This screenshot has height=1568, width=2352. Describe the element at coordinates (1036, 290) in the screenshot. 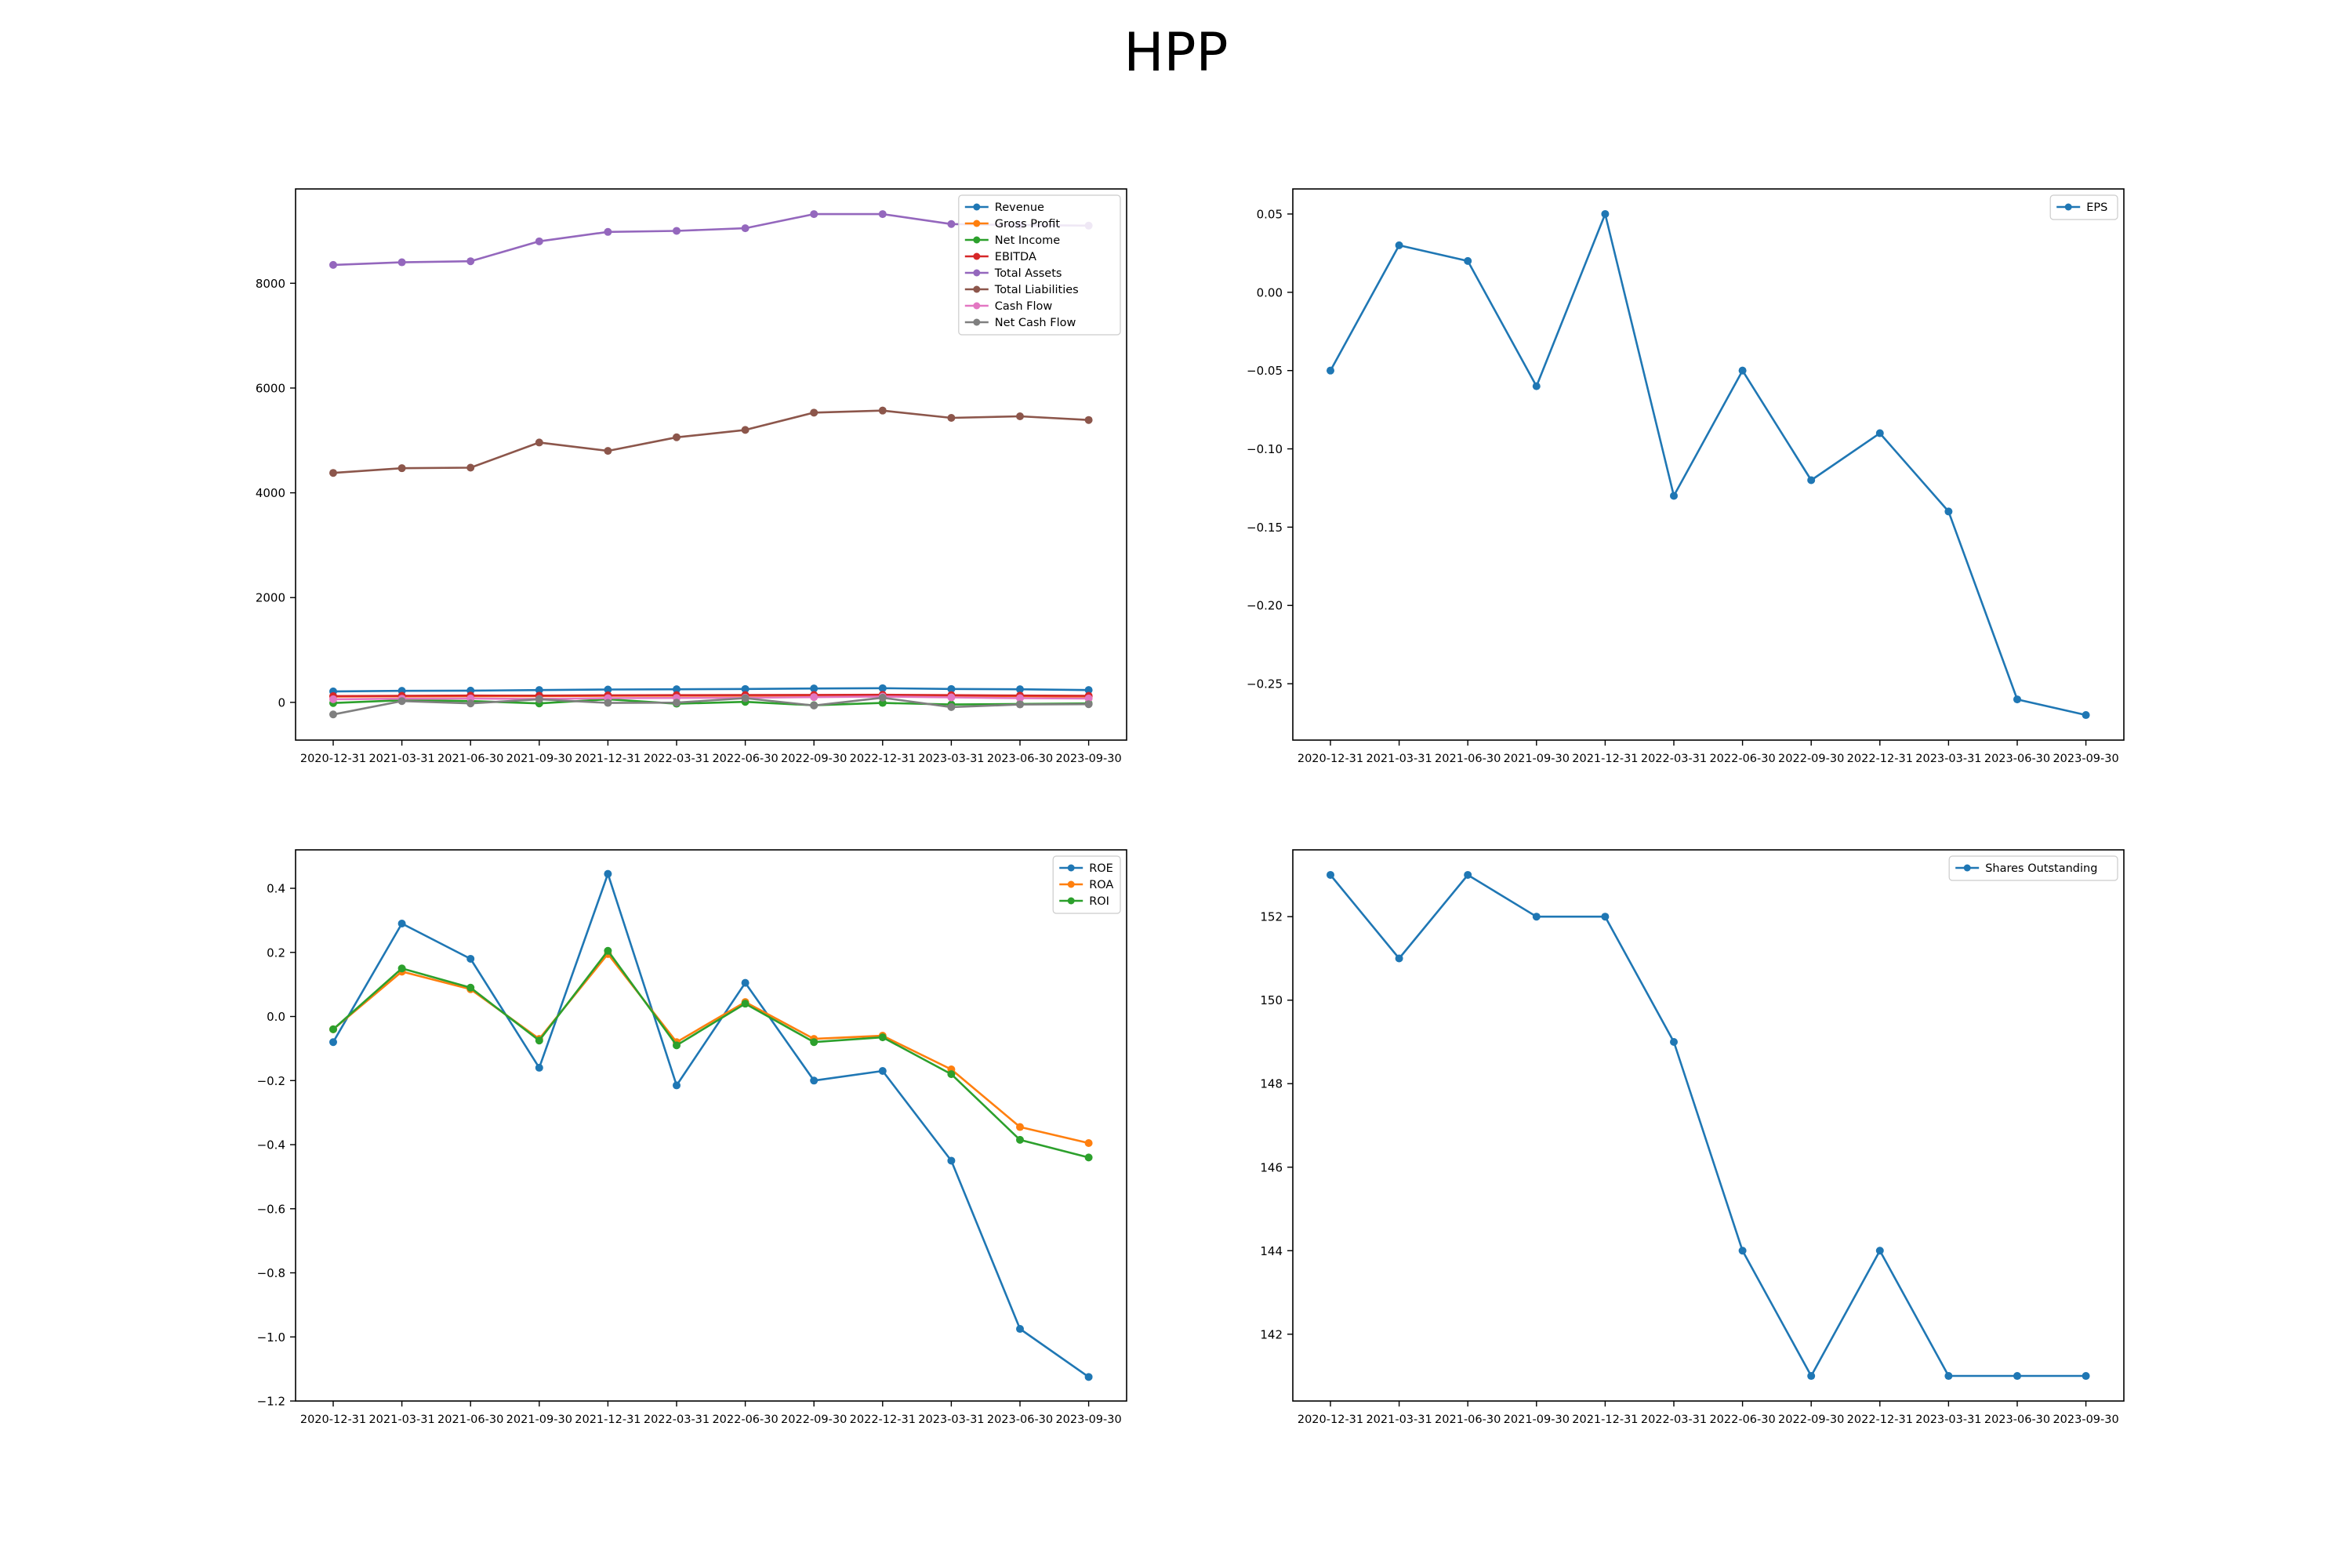

I see `legend-label: Total Liabilities` at that location.